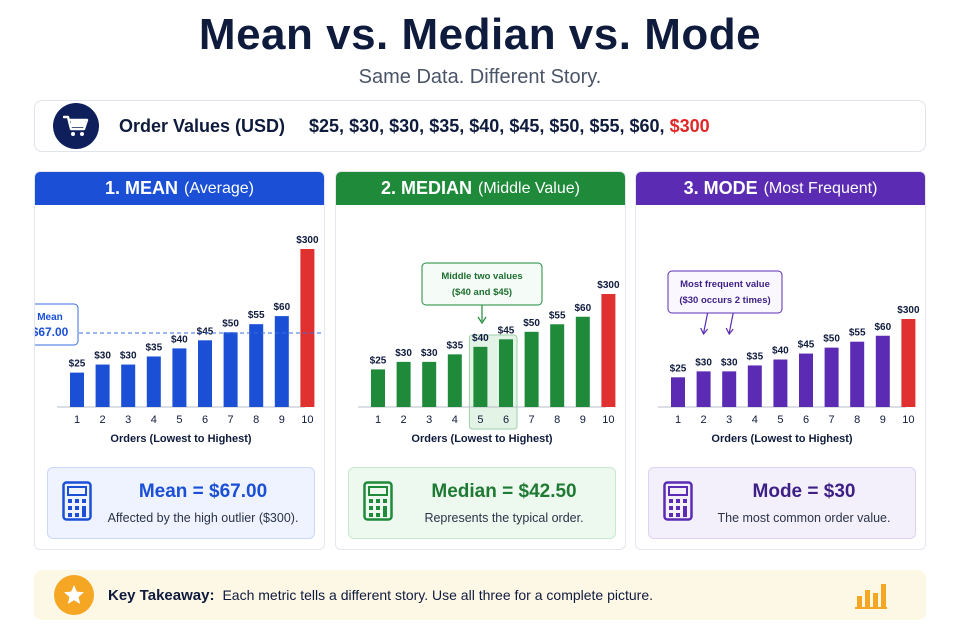 This screenshot has width=960, height=640. I want to click on order-value-outlier: $300, so click(689, 125).